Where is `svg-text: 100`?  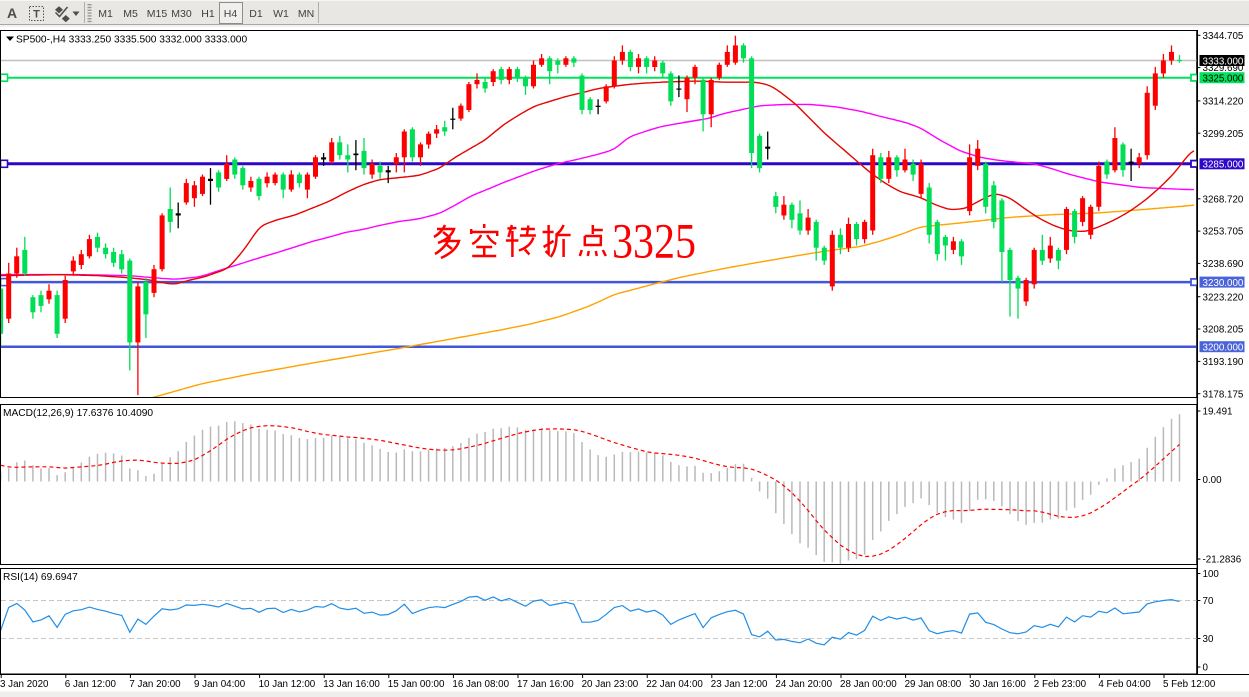
svg-text: 100 is located at coordinates (1211, 574).